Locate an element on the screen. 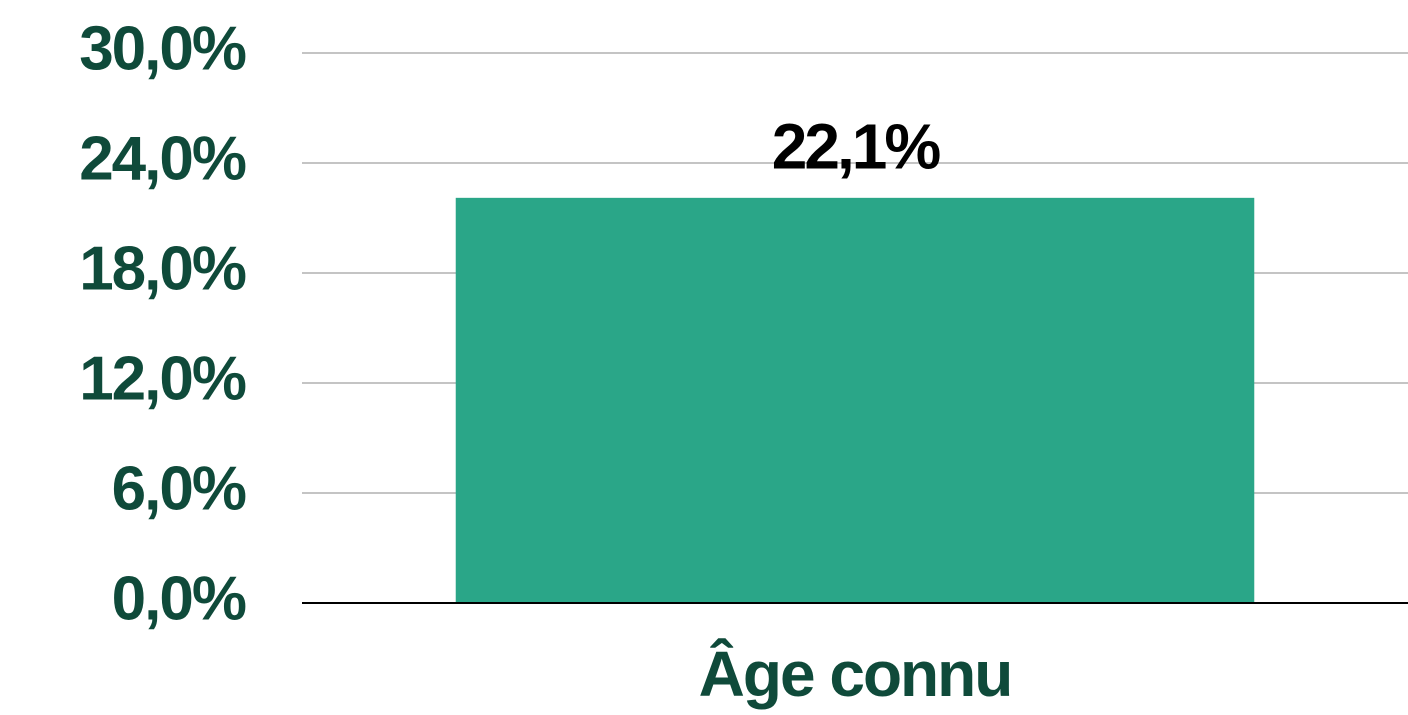 The width and height of the screenshot is (1408, 715). y-tick-label: 24,0% is located at coordinates (162, 158).